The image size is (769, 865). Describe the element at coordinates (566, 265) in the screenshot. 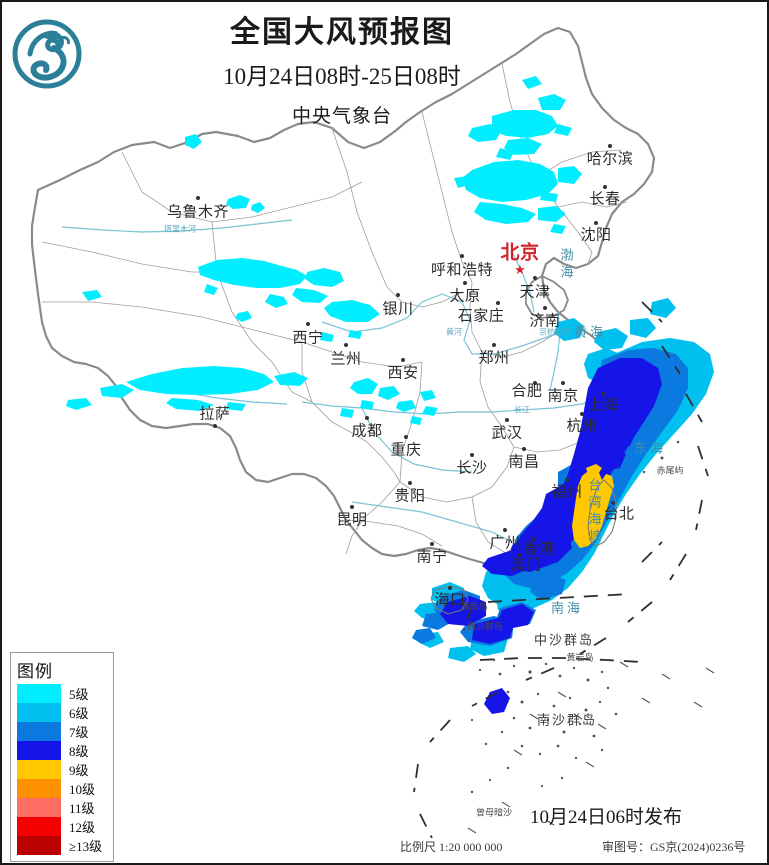

I see `sea-label: 渤海` at that location.